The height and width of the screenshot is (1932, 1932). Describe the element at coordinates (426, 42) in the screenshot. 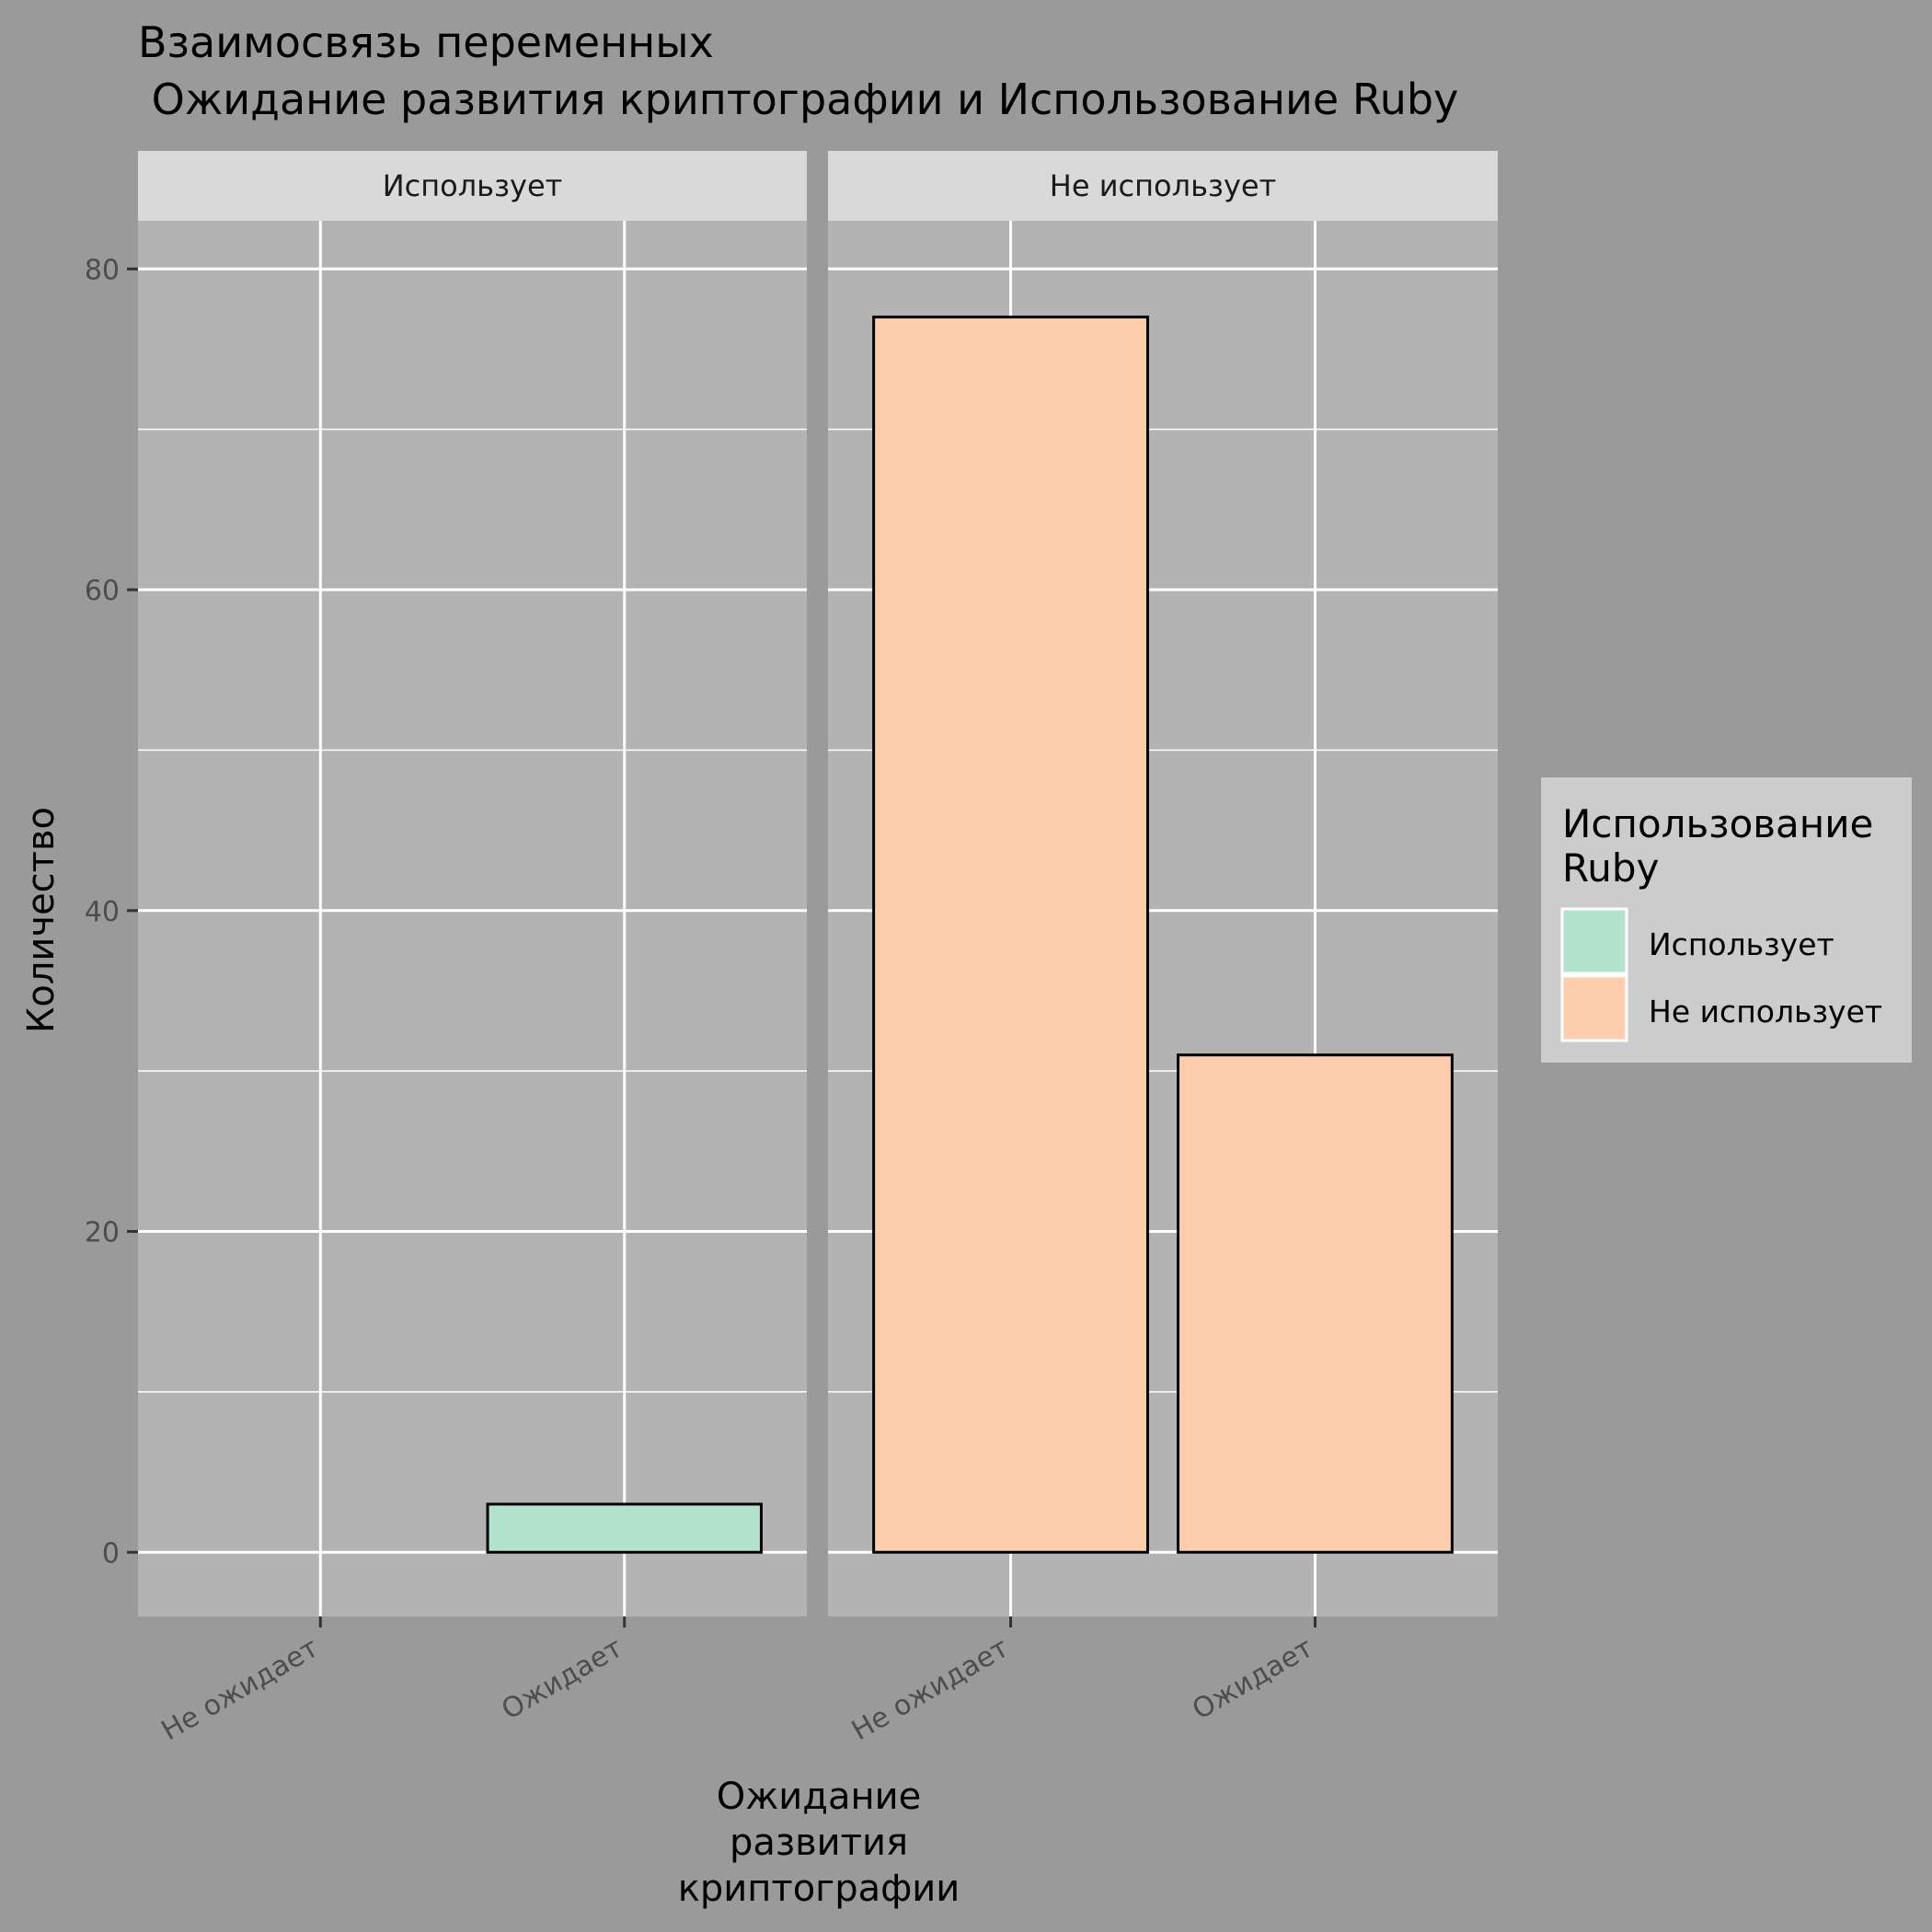

I see `chart-title-line-1: Взаимосвязь переменных` at that location.